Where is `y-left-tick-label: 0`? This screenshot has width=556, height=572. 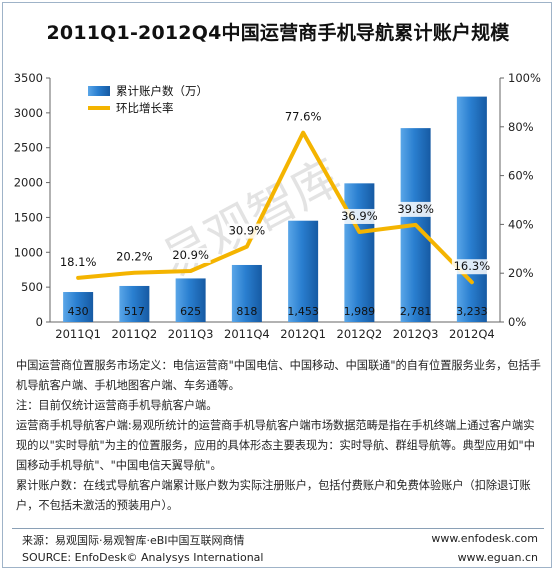
y-left-tick-label: 0 is located at coordinates (39, 322).